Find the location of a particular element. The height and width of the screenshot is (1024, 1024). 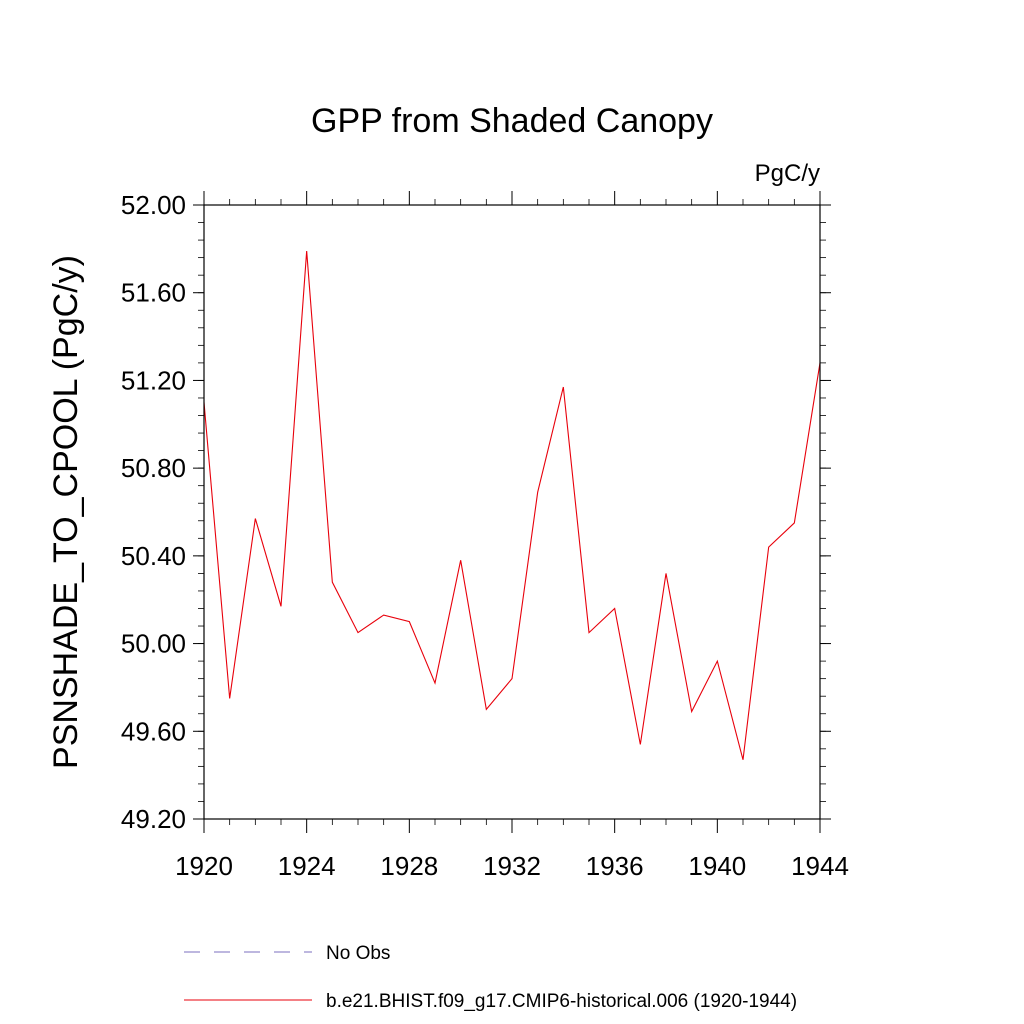

x-tick-label: 1940 is located at coordinates (717, 866).